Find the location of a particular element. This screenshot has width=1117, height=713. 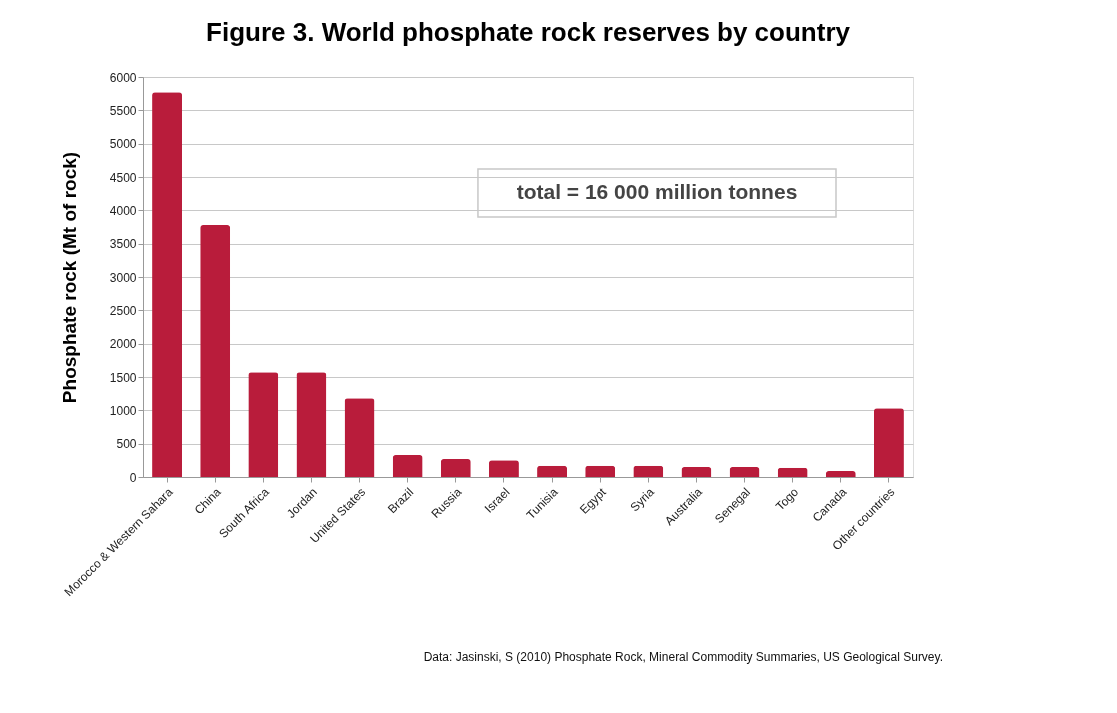

y-tick-label: 1500 is located at coordinates (123, 377).